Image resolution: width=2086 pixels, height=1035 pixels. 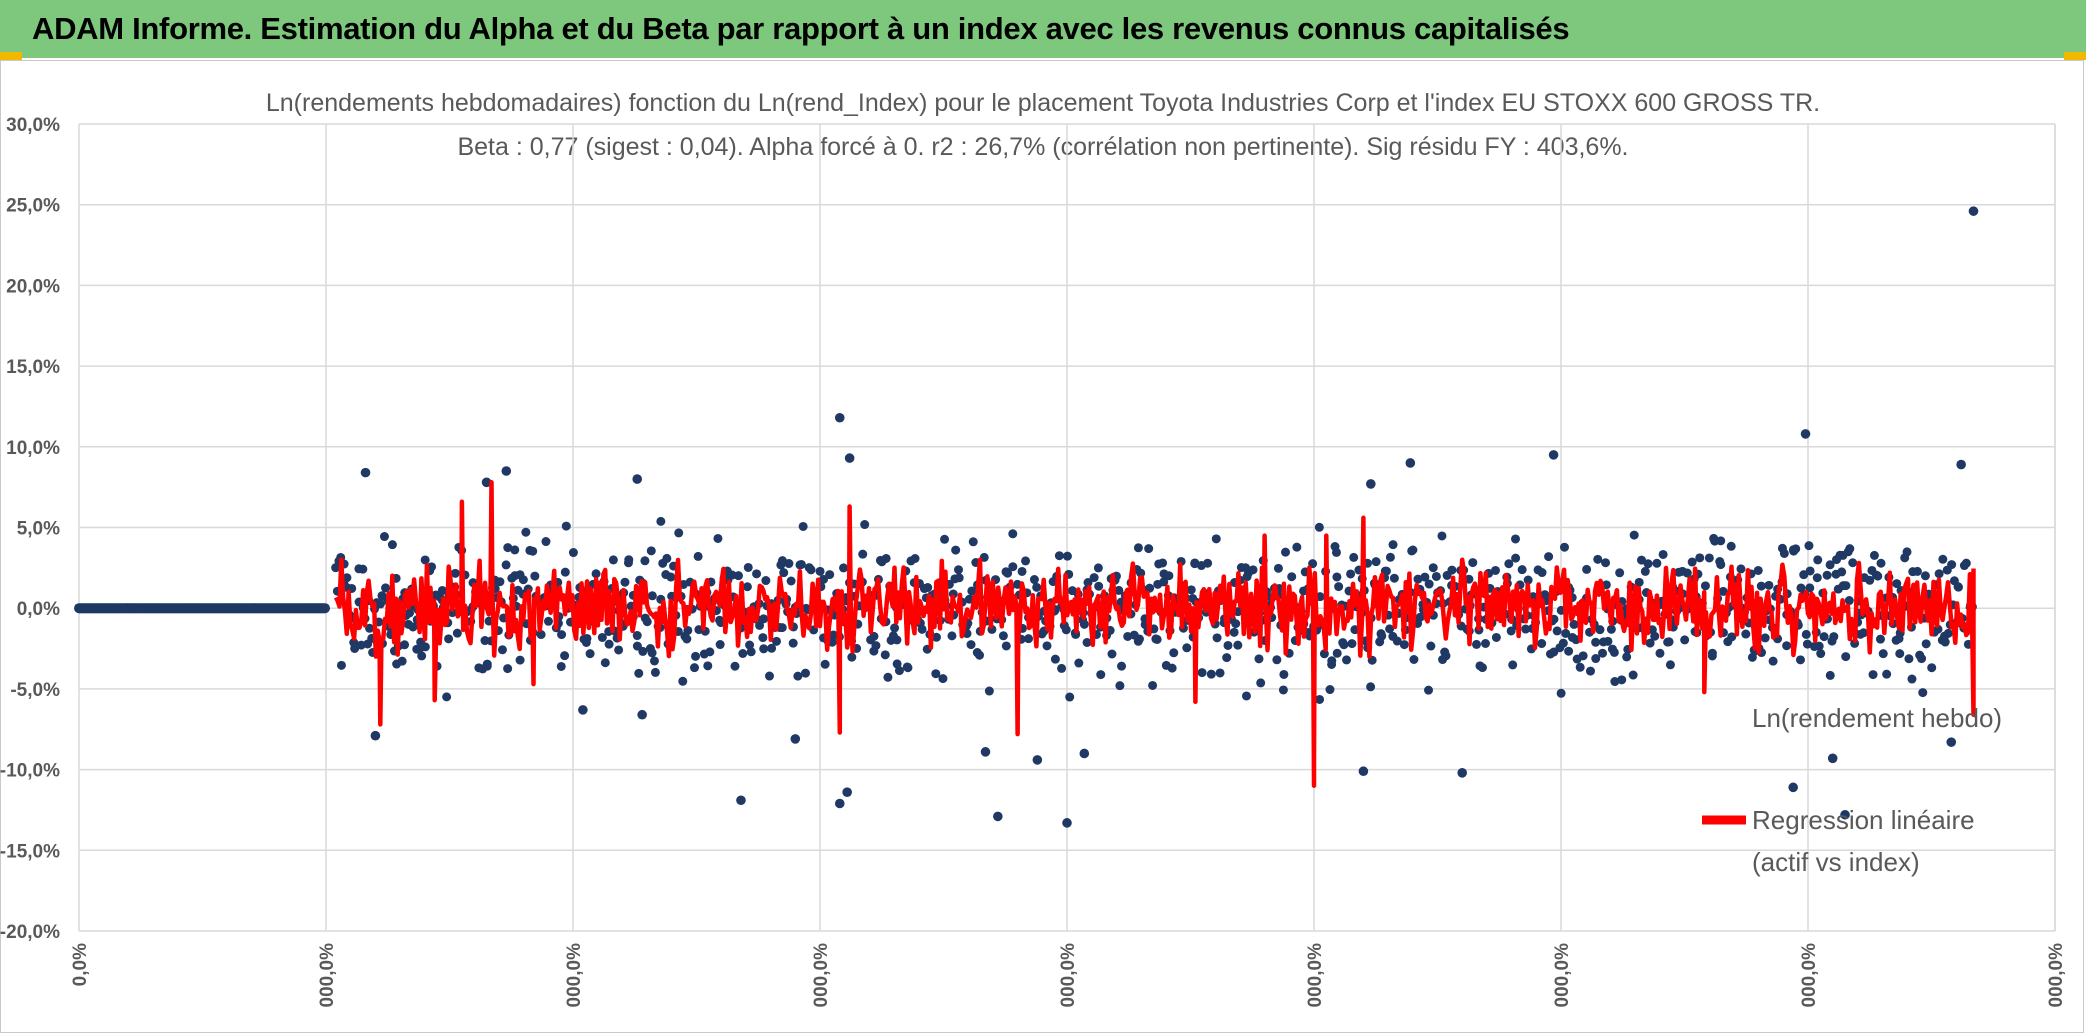 I want to click on y-tick-label: -20,0%, so click(x=30, y=932).